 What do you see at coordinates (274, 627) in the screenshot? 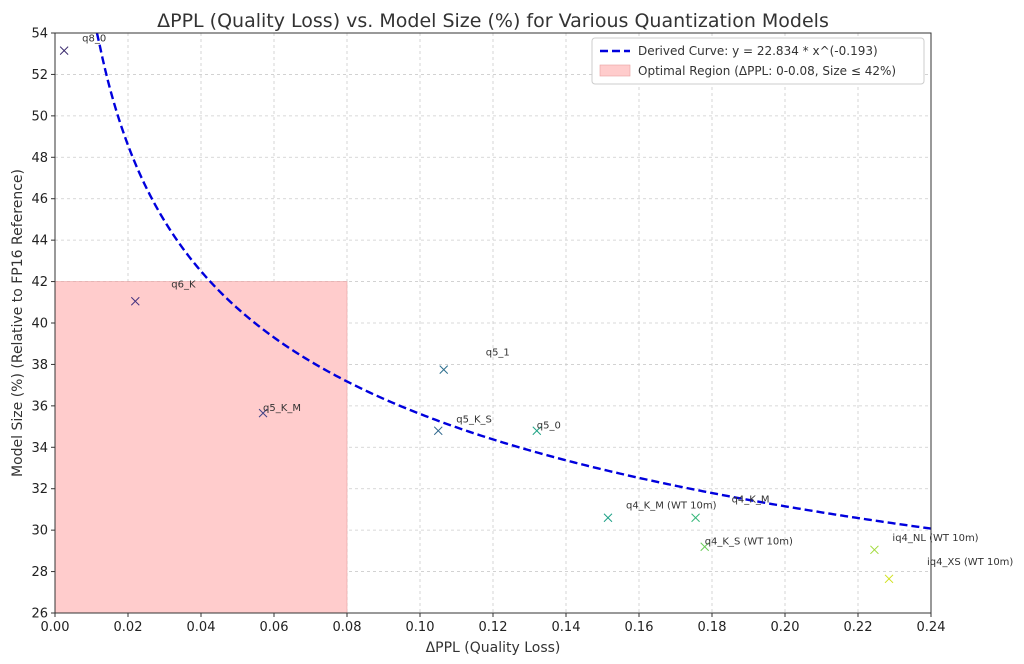
I see `x-tick-label: 0.06` at bounding box center [274, 627].